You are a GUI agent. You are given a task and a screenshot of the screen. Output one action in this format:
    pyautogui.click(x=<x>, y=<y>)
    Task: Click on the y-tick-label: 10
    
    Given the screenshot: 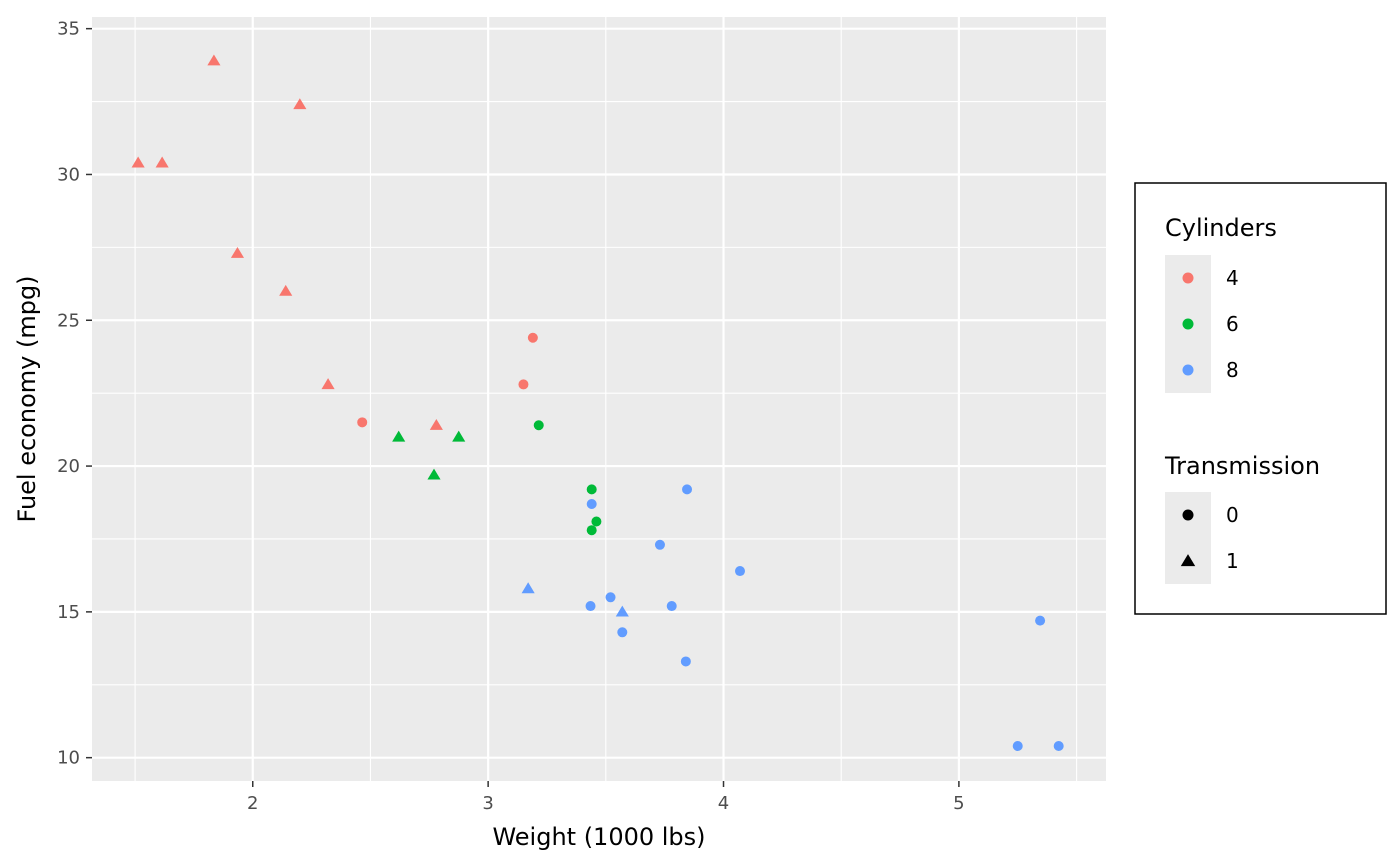 What is the action you would take?
    pyautogui.click(x=68, y=758)
    